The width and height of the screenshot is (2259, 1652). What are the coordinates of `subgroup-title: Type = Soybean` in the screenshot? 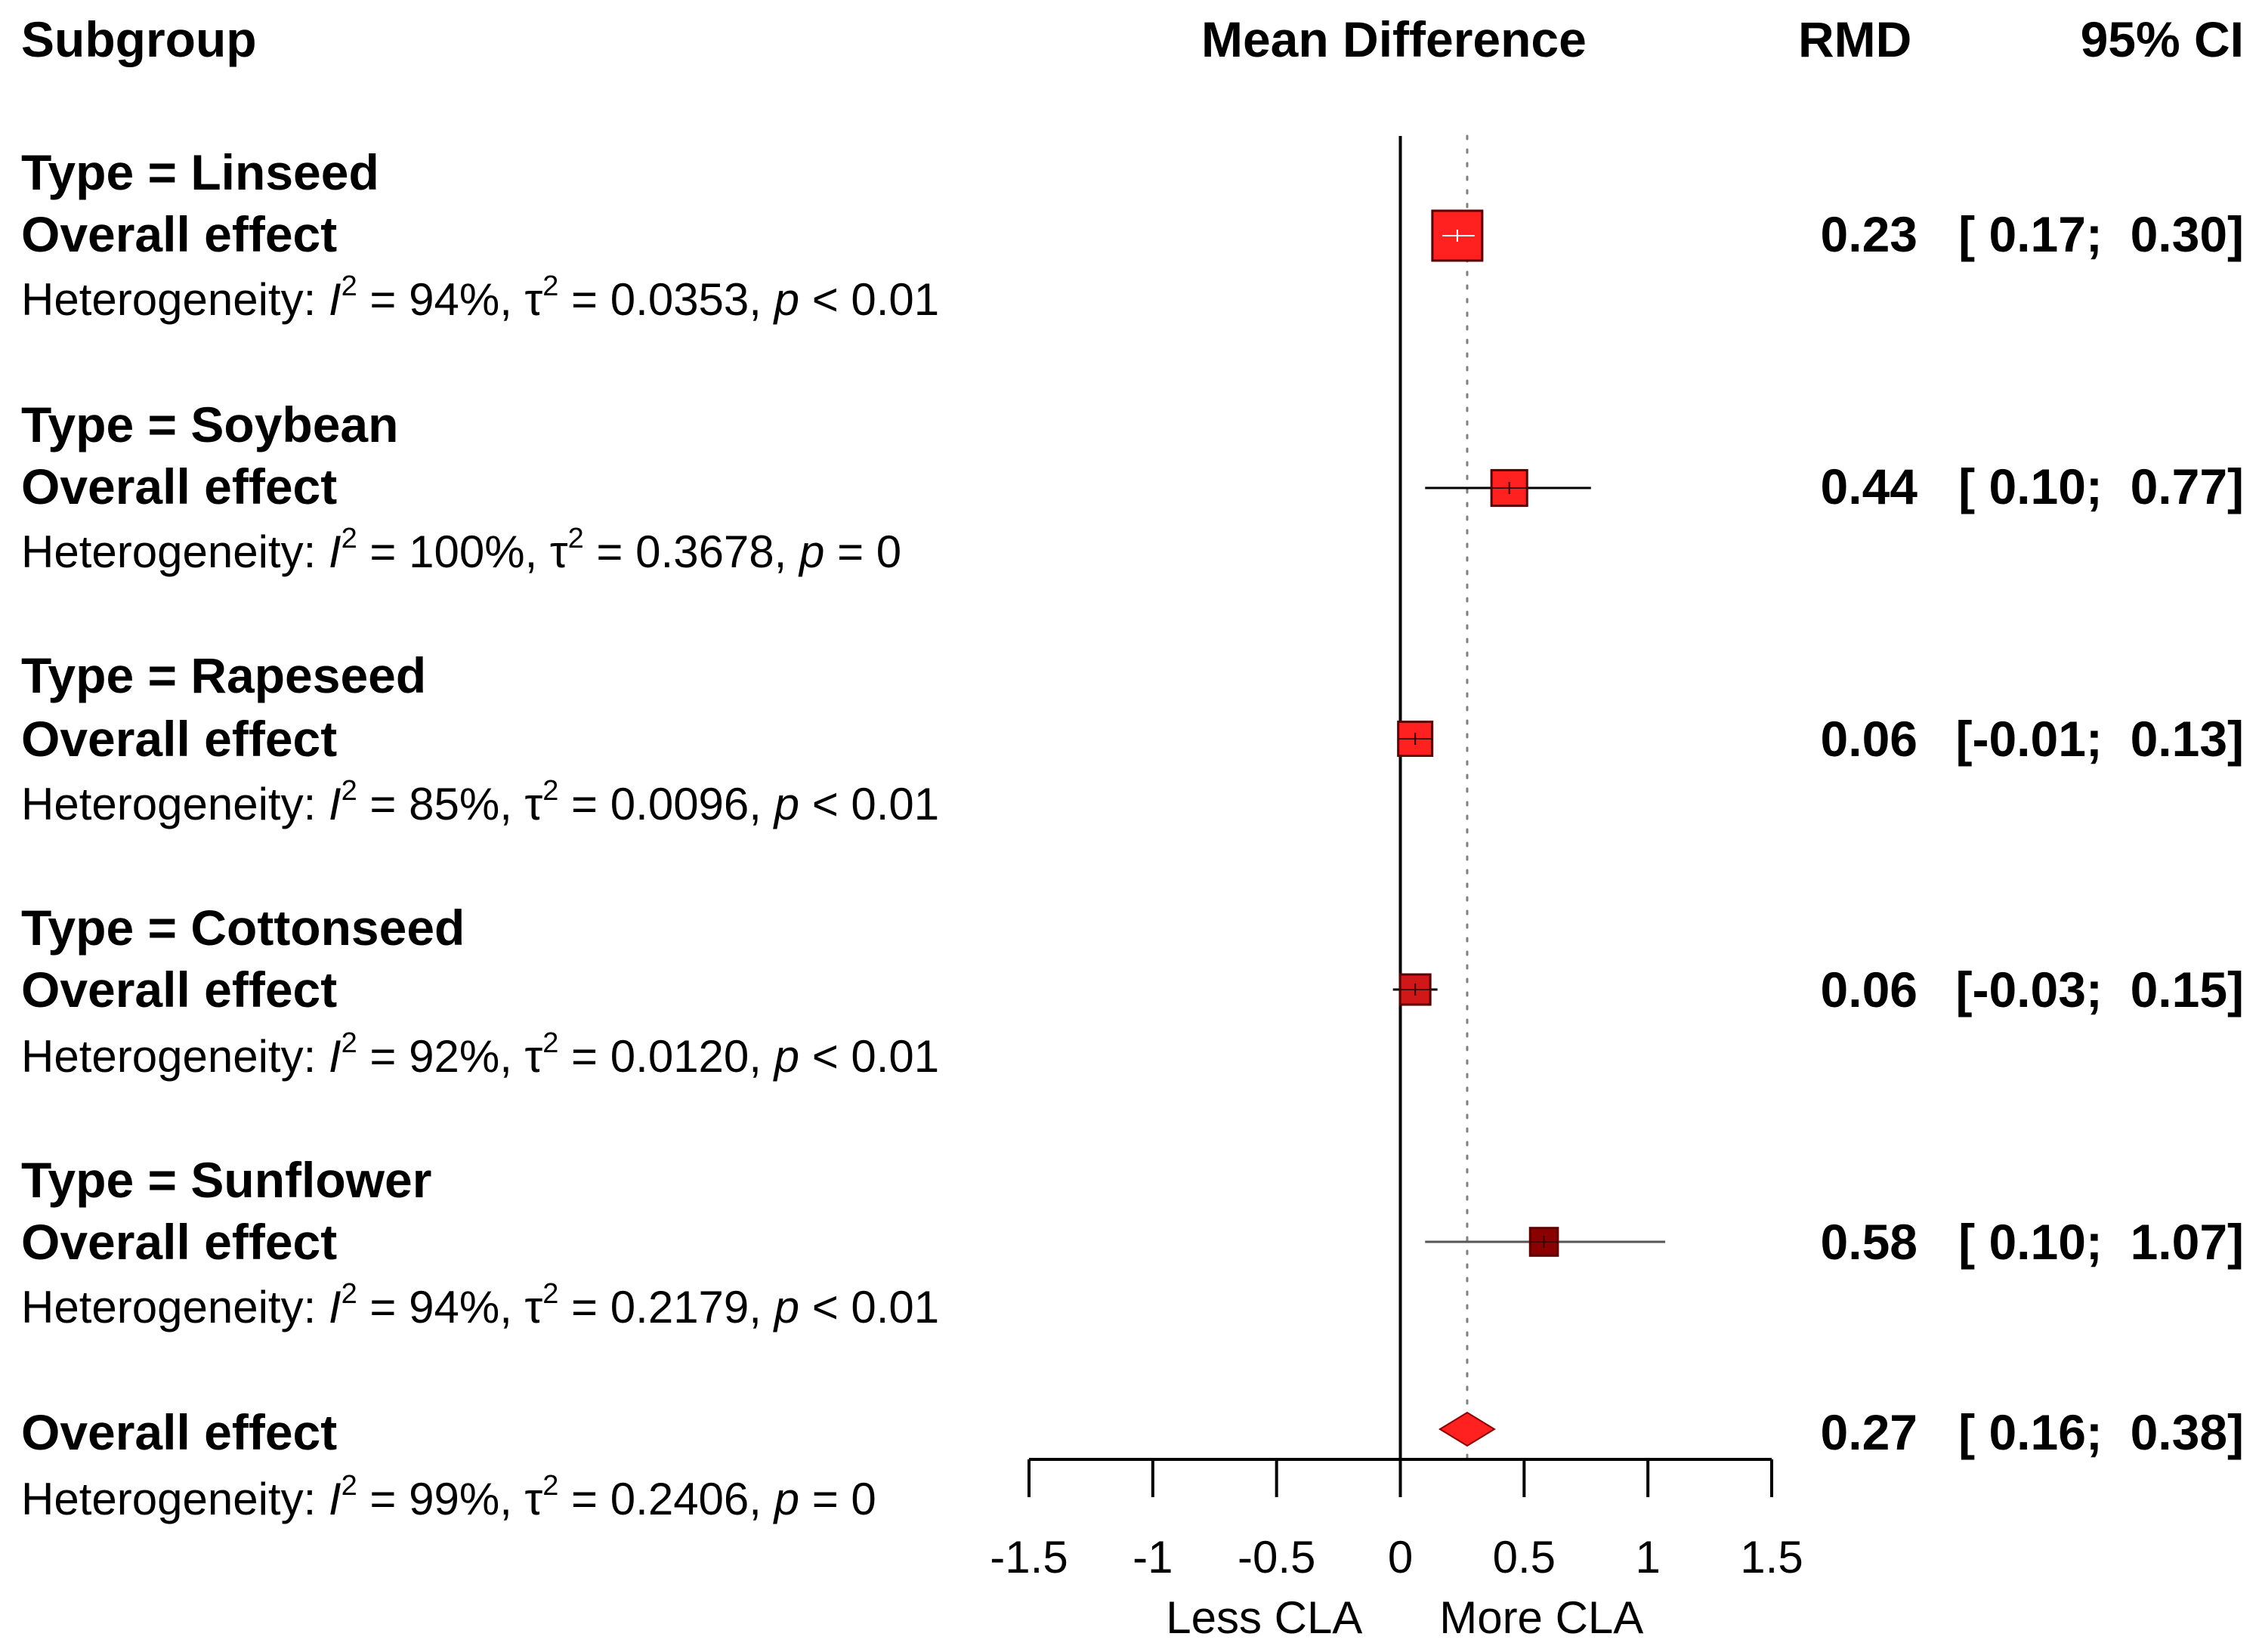 It's located at (210, 424).